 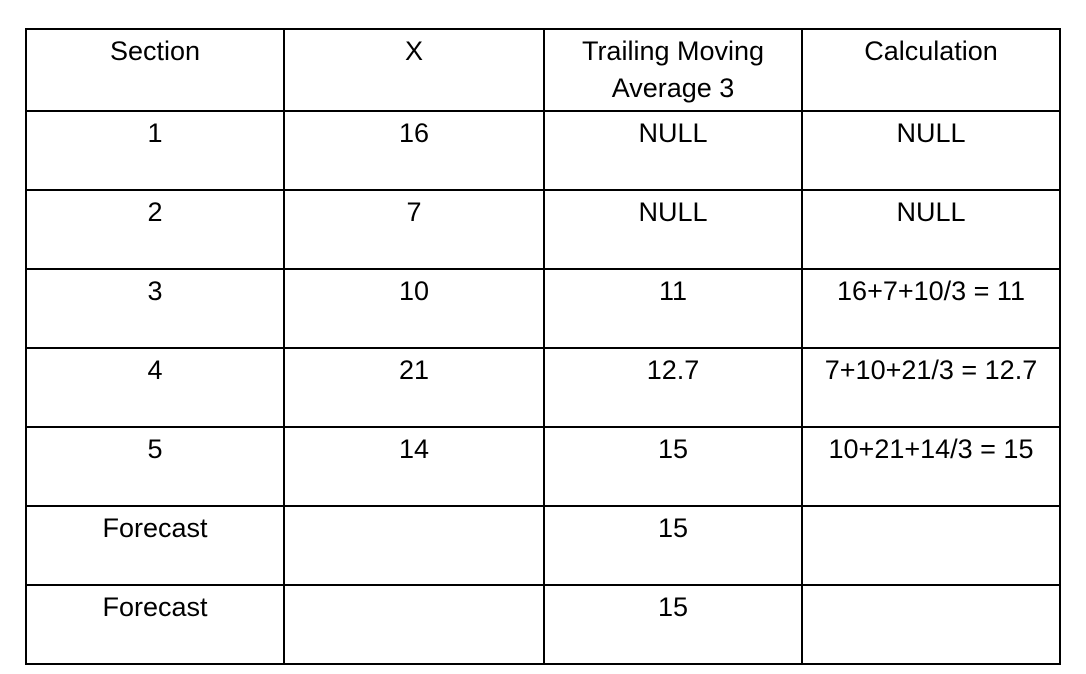 What do you see at coordinates (155, 150) in the screenshot?
I see `cell-section: 1` at bounding box center [155, 150].